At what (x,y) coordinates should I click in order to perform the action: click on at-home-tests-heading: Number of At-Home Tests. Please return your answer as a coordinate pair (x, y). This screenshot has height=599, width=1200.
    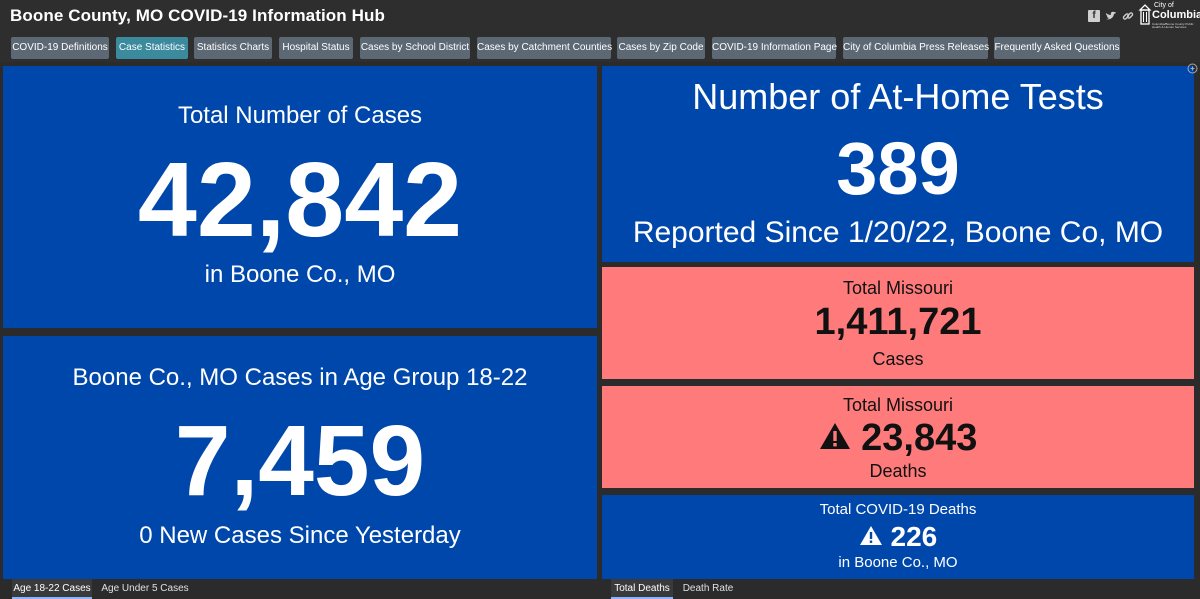
    Looking at the image, I should click on (898, 96).